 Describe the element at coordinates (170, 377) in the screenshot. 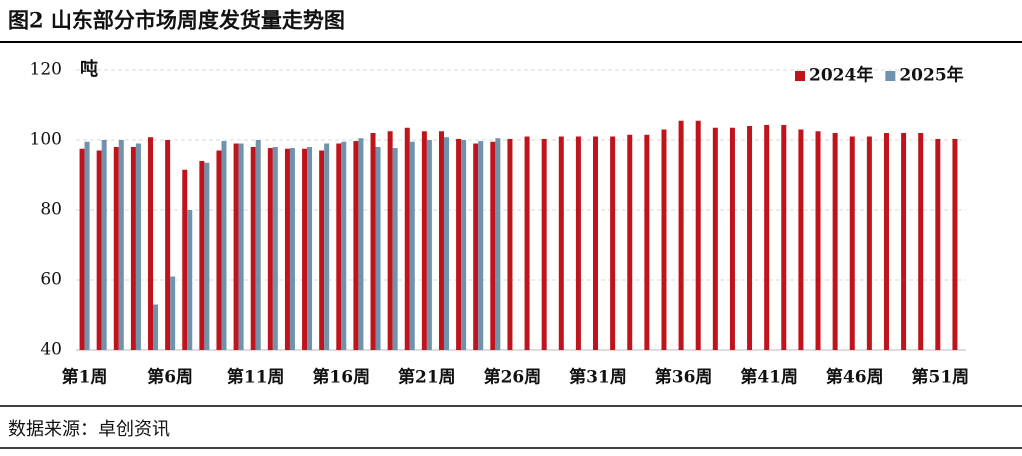

I see `x-tick-label: 第6周` at that location.